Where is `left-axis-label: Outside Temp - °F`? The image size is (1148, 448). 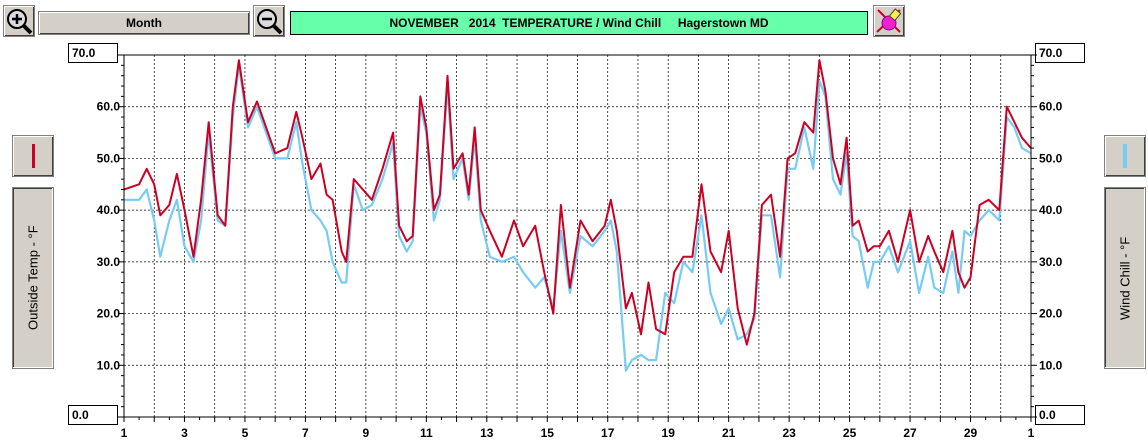
left-axis-label: Outside Temp - °F is located at coordinates (33, 278).